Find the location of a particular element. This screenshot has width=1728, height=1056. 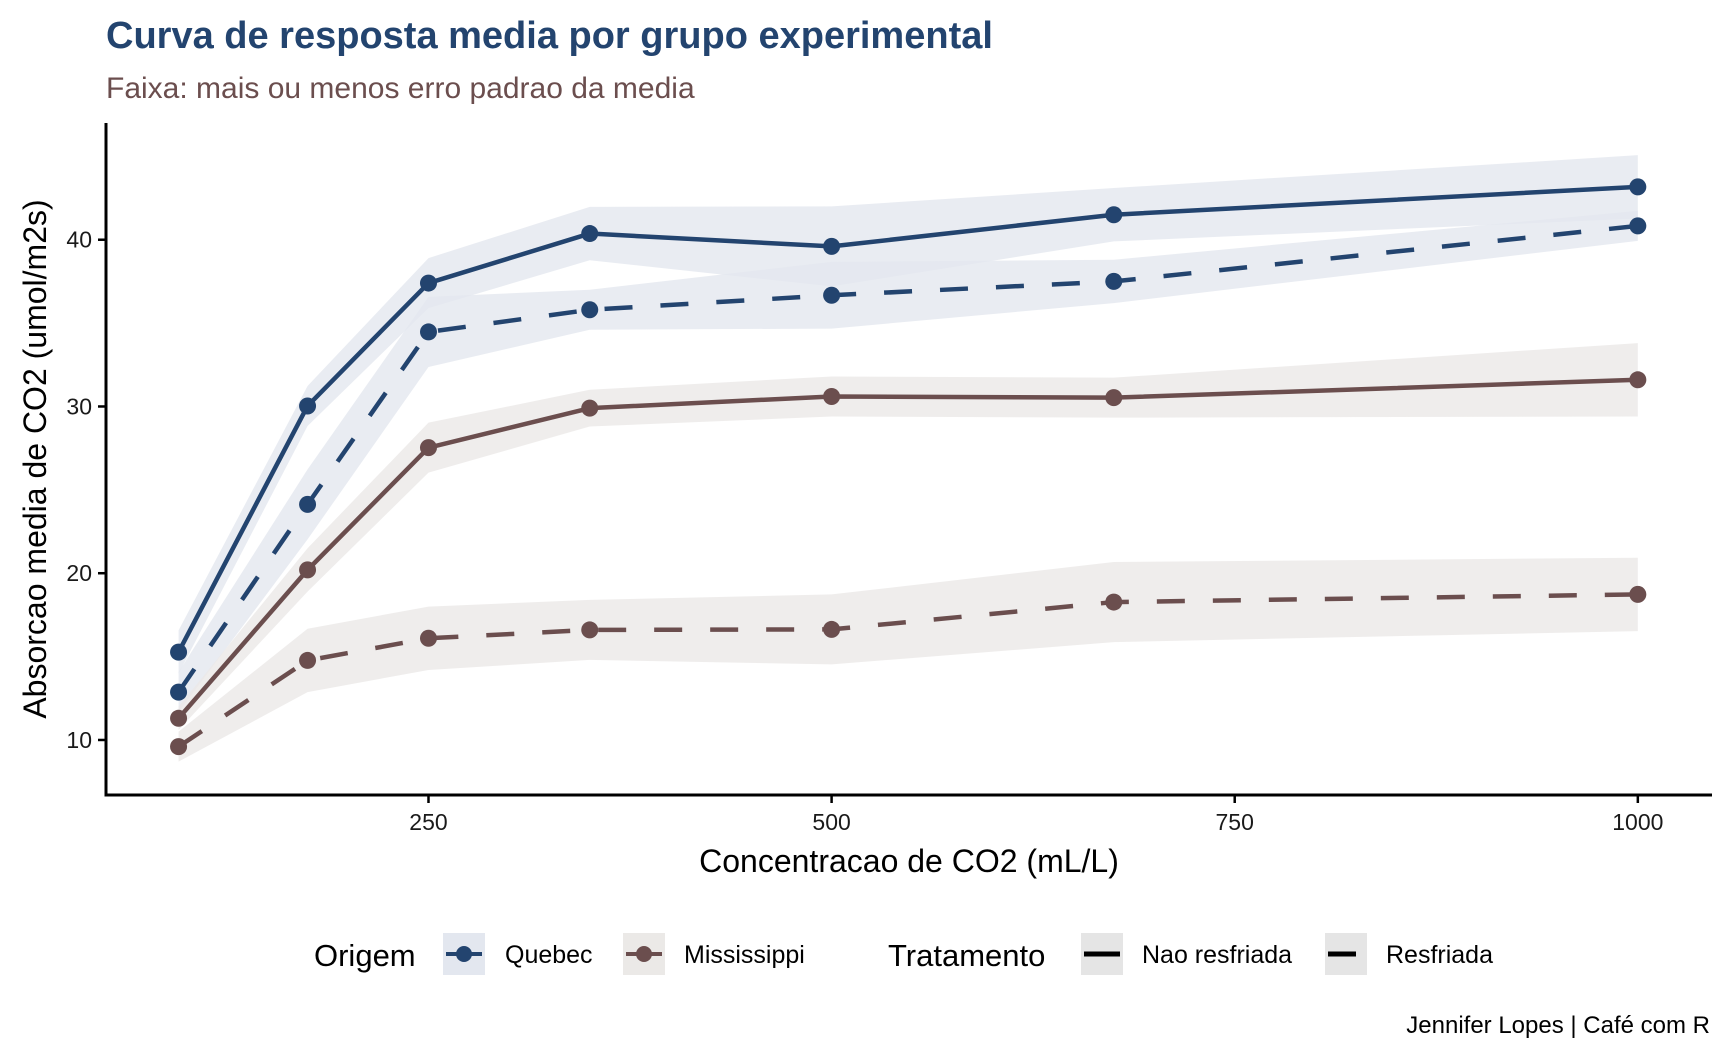

legend-label-resfriada: Resfriada is located at coordinates (1439, 955).